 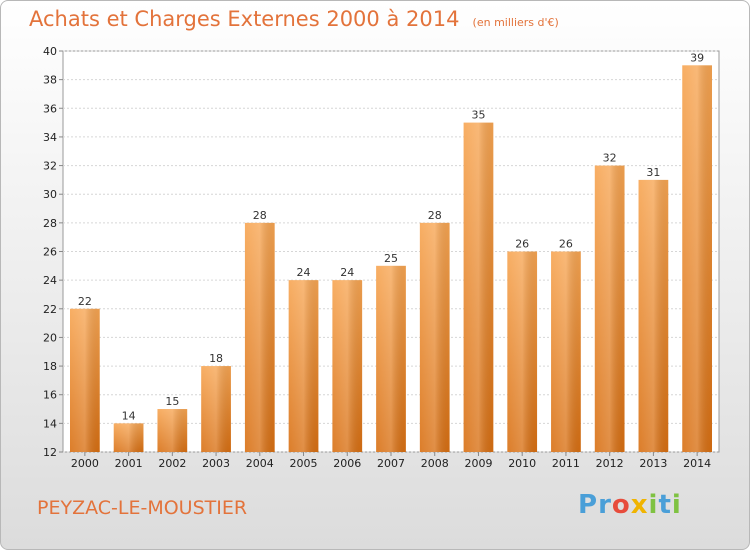 I want to click on y-tick-label: 34, so click(x=50, y=137).